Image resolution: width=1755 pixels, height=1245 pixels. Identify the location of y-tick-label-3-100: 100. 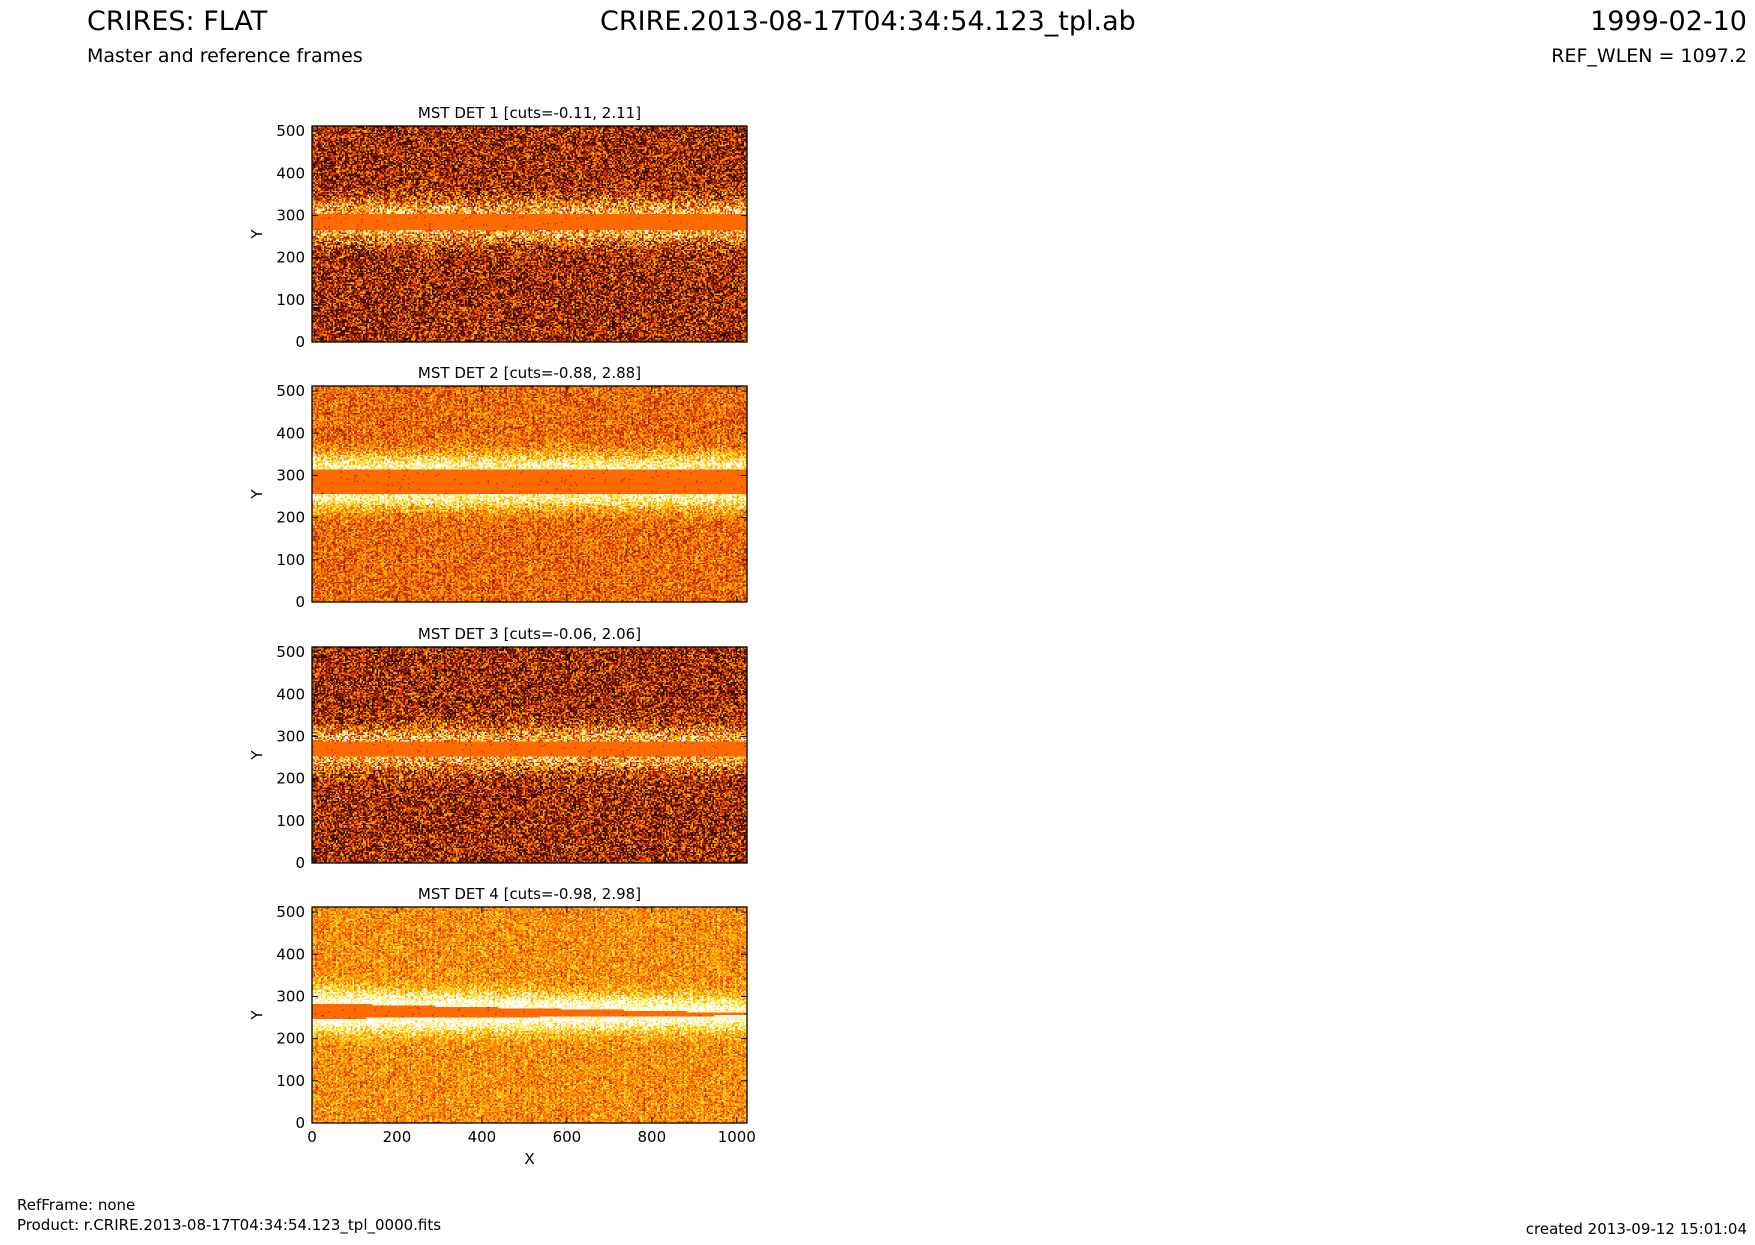
(290, 821).